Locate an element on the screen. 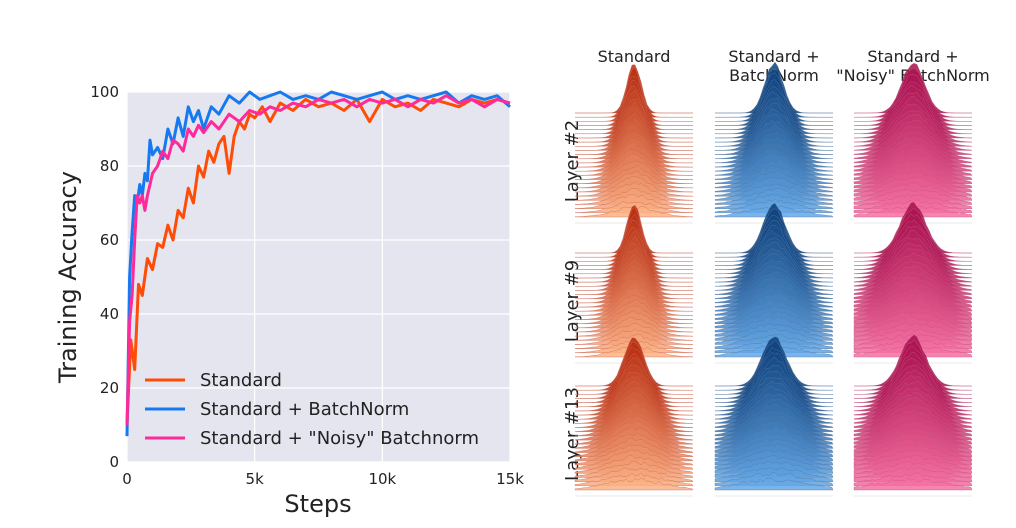  x-tick-label: 0 is located at coordinates (127, 479).